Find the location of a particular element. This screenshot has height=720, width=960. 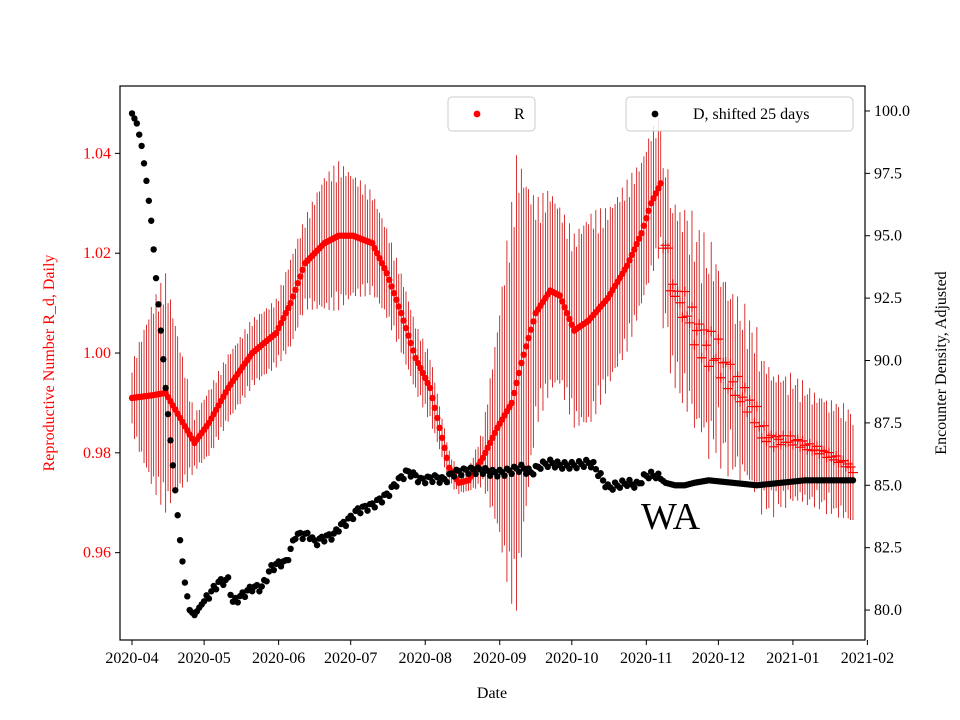

left-y-tick-label: 0.96 is located at coordinates (97, 553).